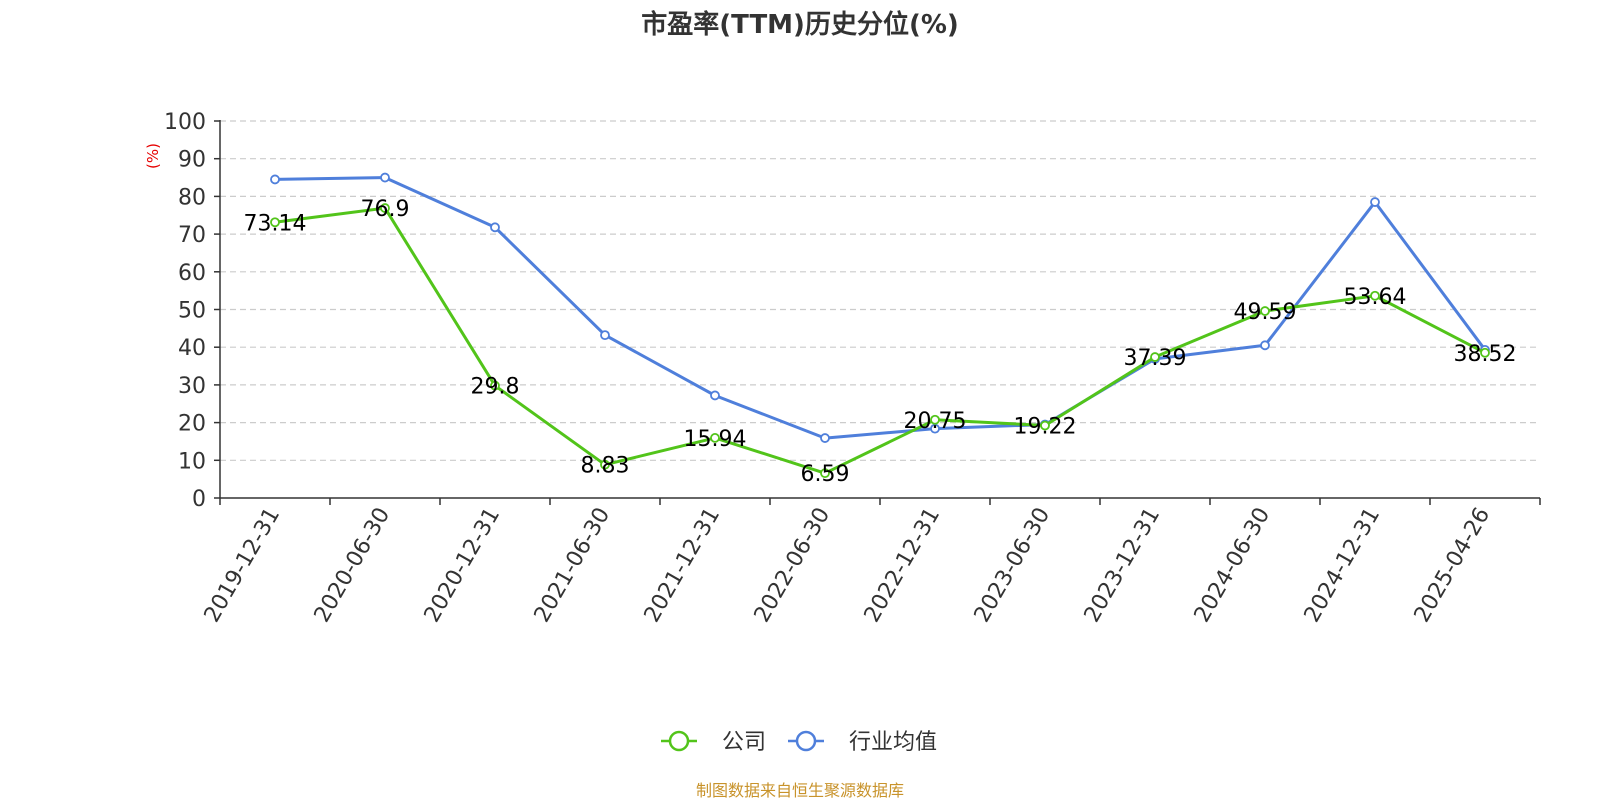 The height and width of the screenshot is (800, 1600). I want to click on y-tick-label: 40, so click(192, 348).